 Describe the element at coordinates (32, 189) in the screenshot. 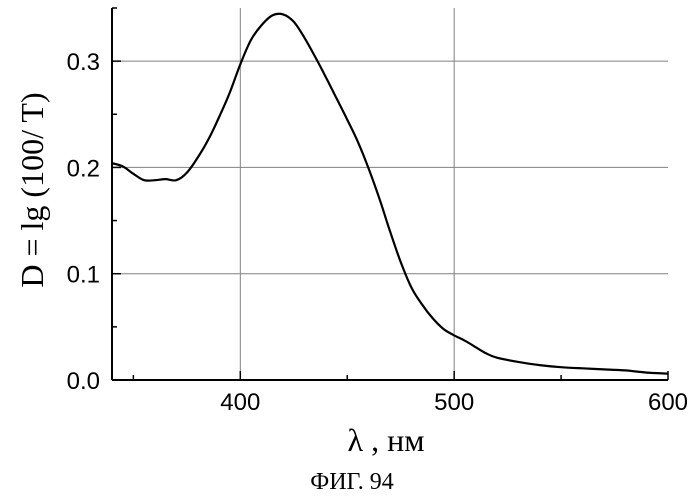

I see `y-axis-title: D = lg (100/ T)` at that location.